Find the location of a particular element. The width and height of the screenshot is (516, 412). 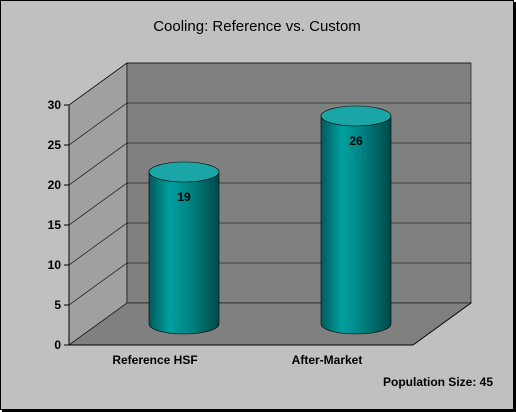

y-tick-label: 20 is located at coordinates (55, 185).